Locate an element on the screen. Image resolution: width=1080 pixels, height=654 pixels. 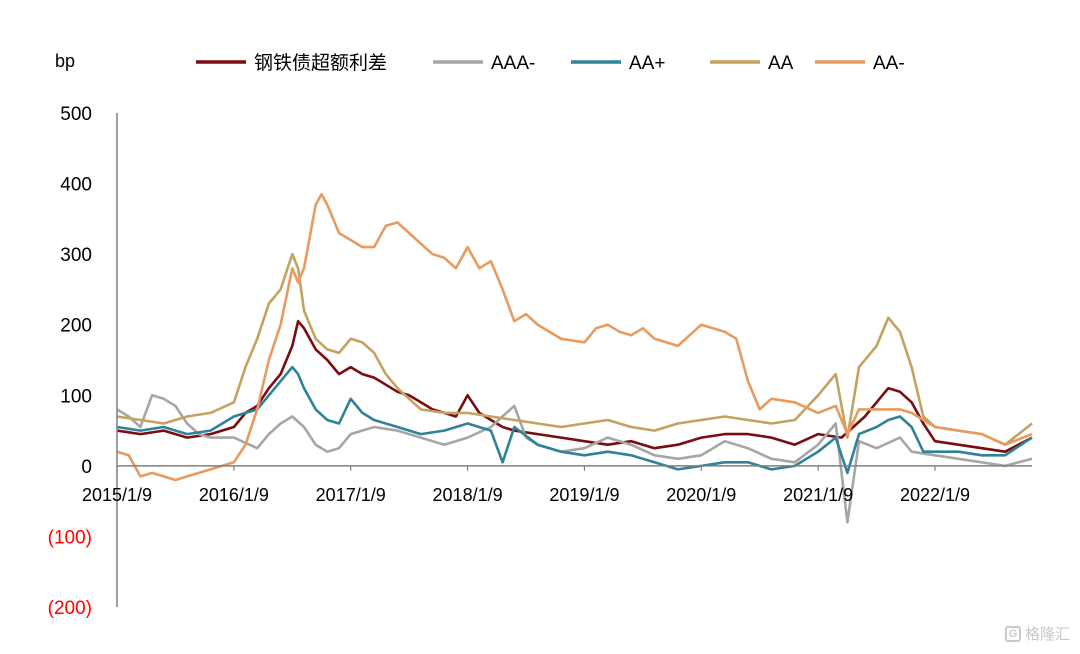
x-tick-label: 2022/1/9 is located at coordinates (935, 495).